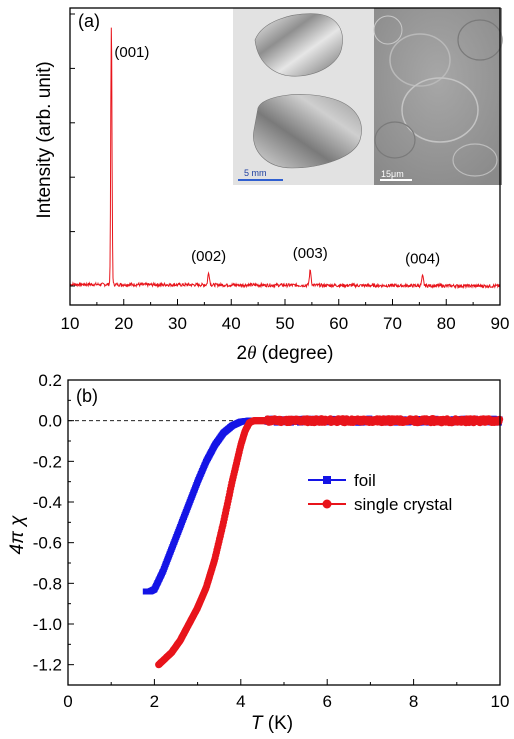 This screenshot has height=739, width=514. What do you see at coordinates (286, 695) in the screenshot?
I see `susceptibility-x-axis: 0 2 4 6 8 10` at bounding box center [286, 695].